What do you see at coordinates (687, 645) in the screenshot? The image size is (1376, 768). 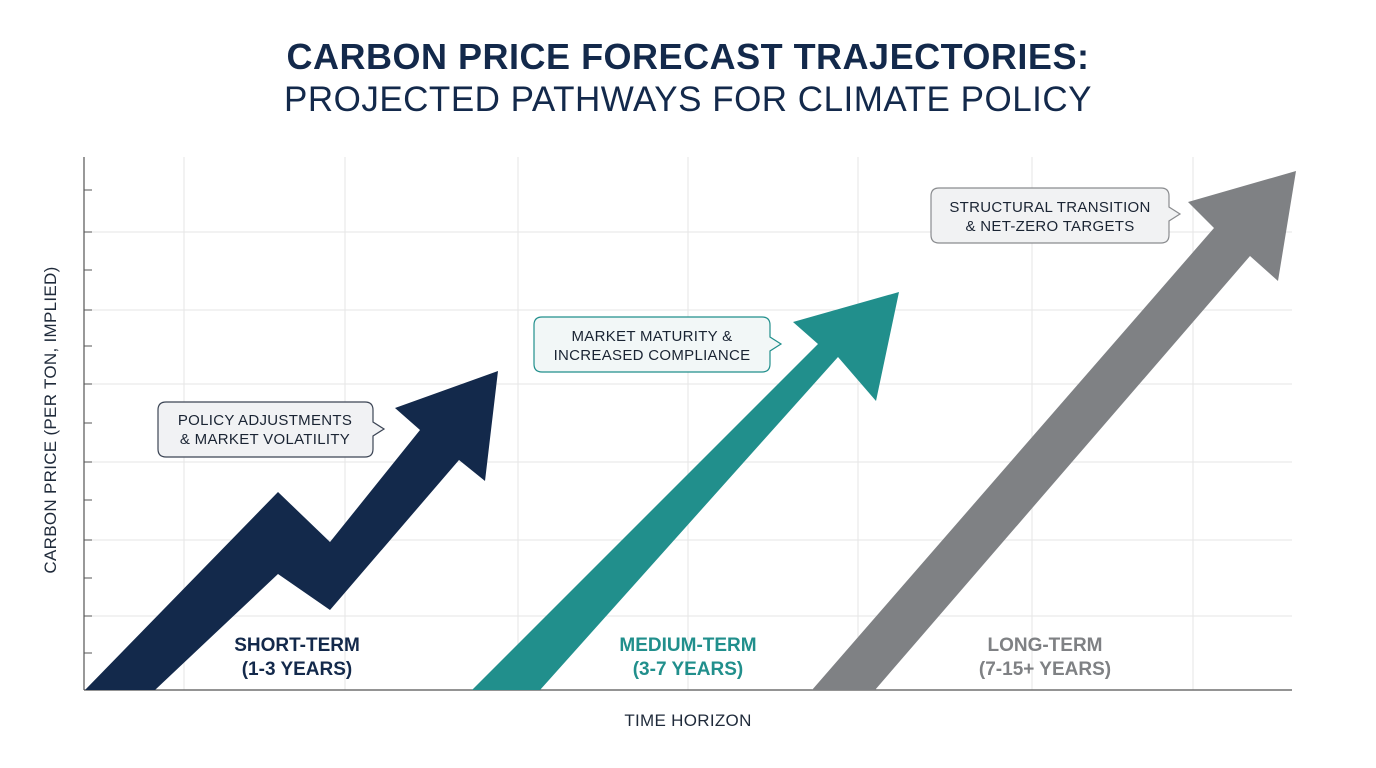 I see `medium-term-label: MEDIUM-TERM` at bounding box center [687, 645].